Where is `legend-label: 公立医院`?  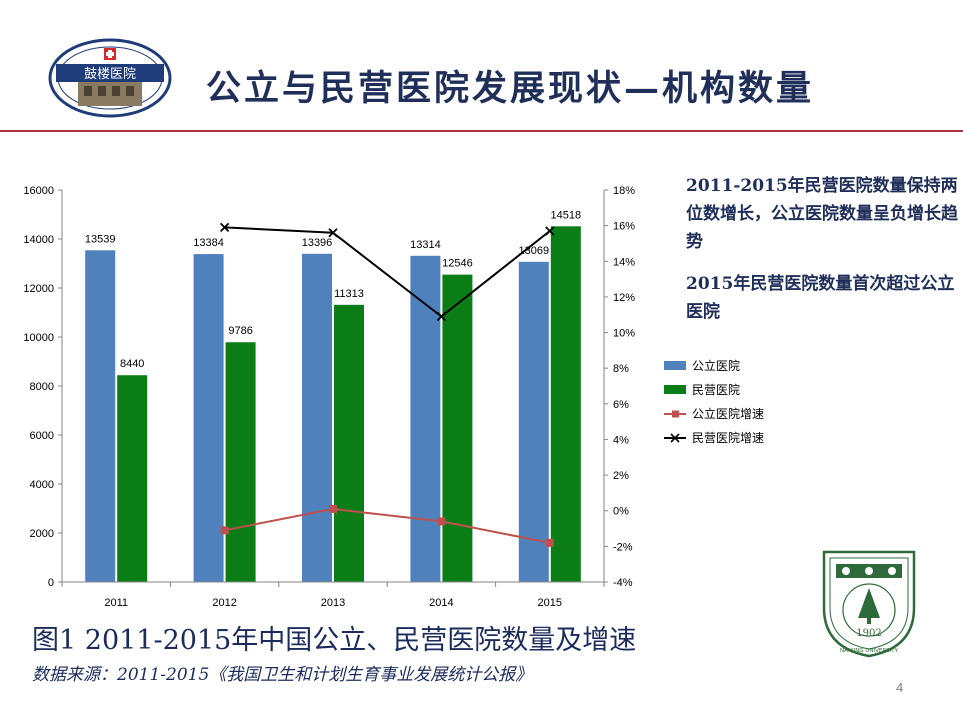 legend-label: 公立医院 is located at coordinates (716, 365).